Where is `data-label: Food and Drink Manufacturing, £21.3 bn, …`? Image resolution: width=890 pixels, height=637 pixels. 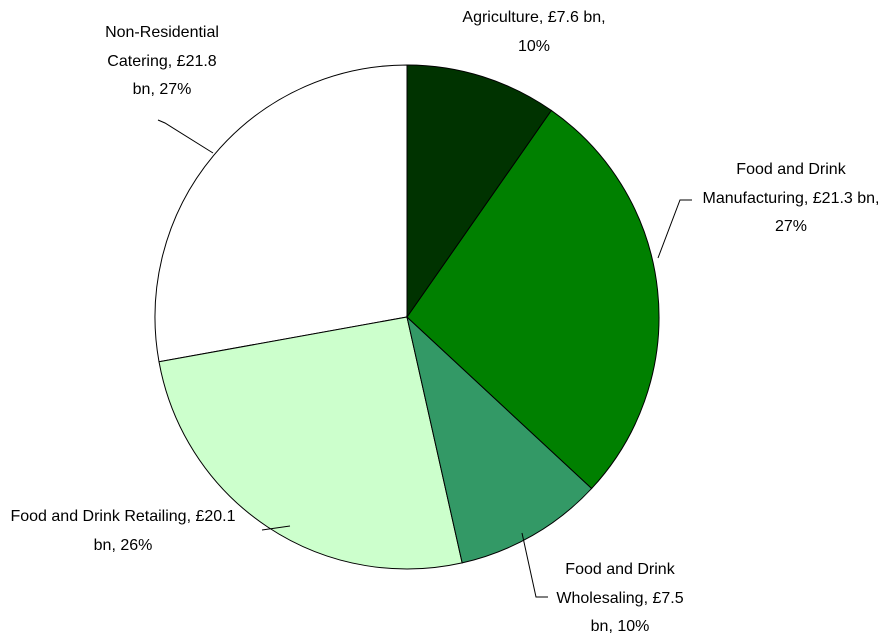
data-label: Food and Drink Manufacturing, £21.3 bn, … is located at coordinates (791, 198).